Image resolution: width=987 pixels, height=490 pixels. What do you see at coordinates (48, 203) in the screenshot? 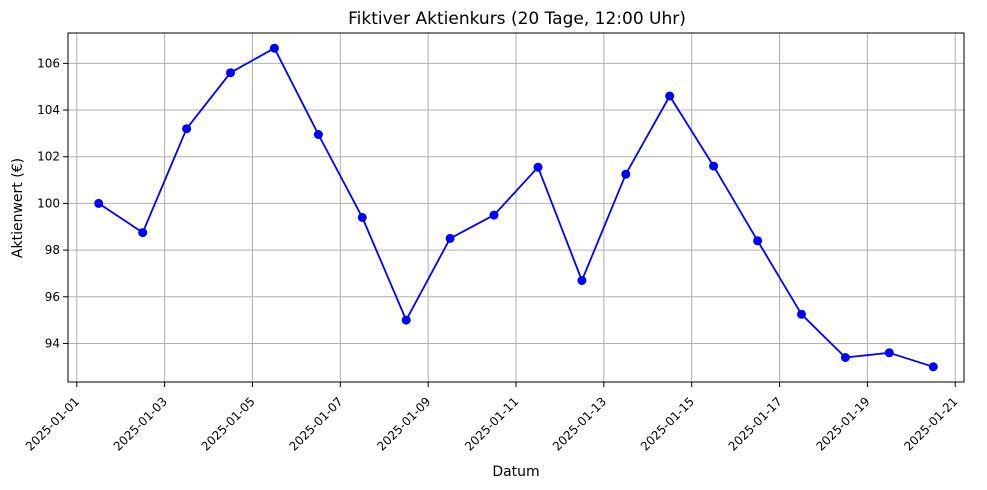
I see `y-tick-label: 100` at bounding box center [48, 203].